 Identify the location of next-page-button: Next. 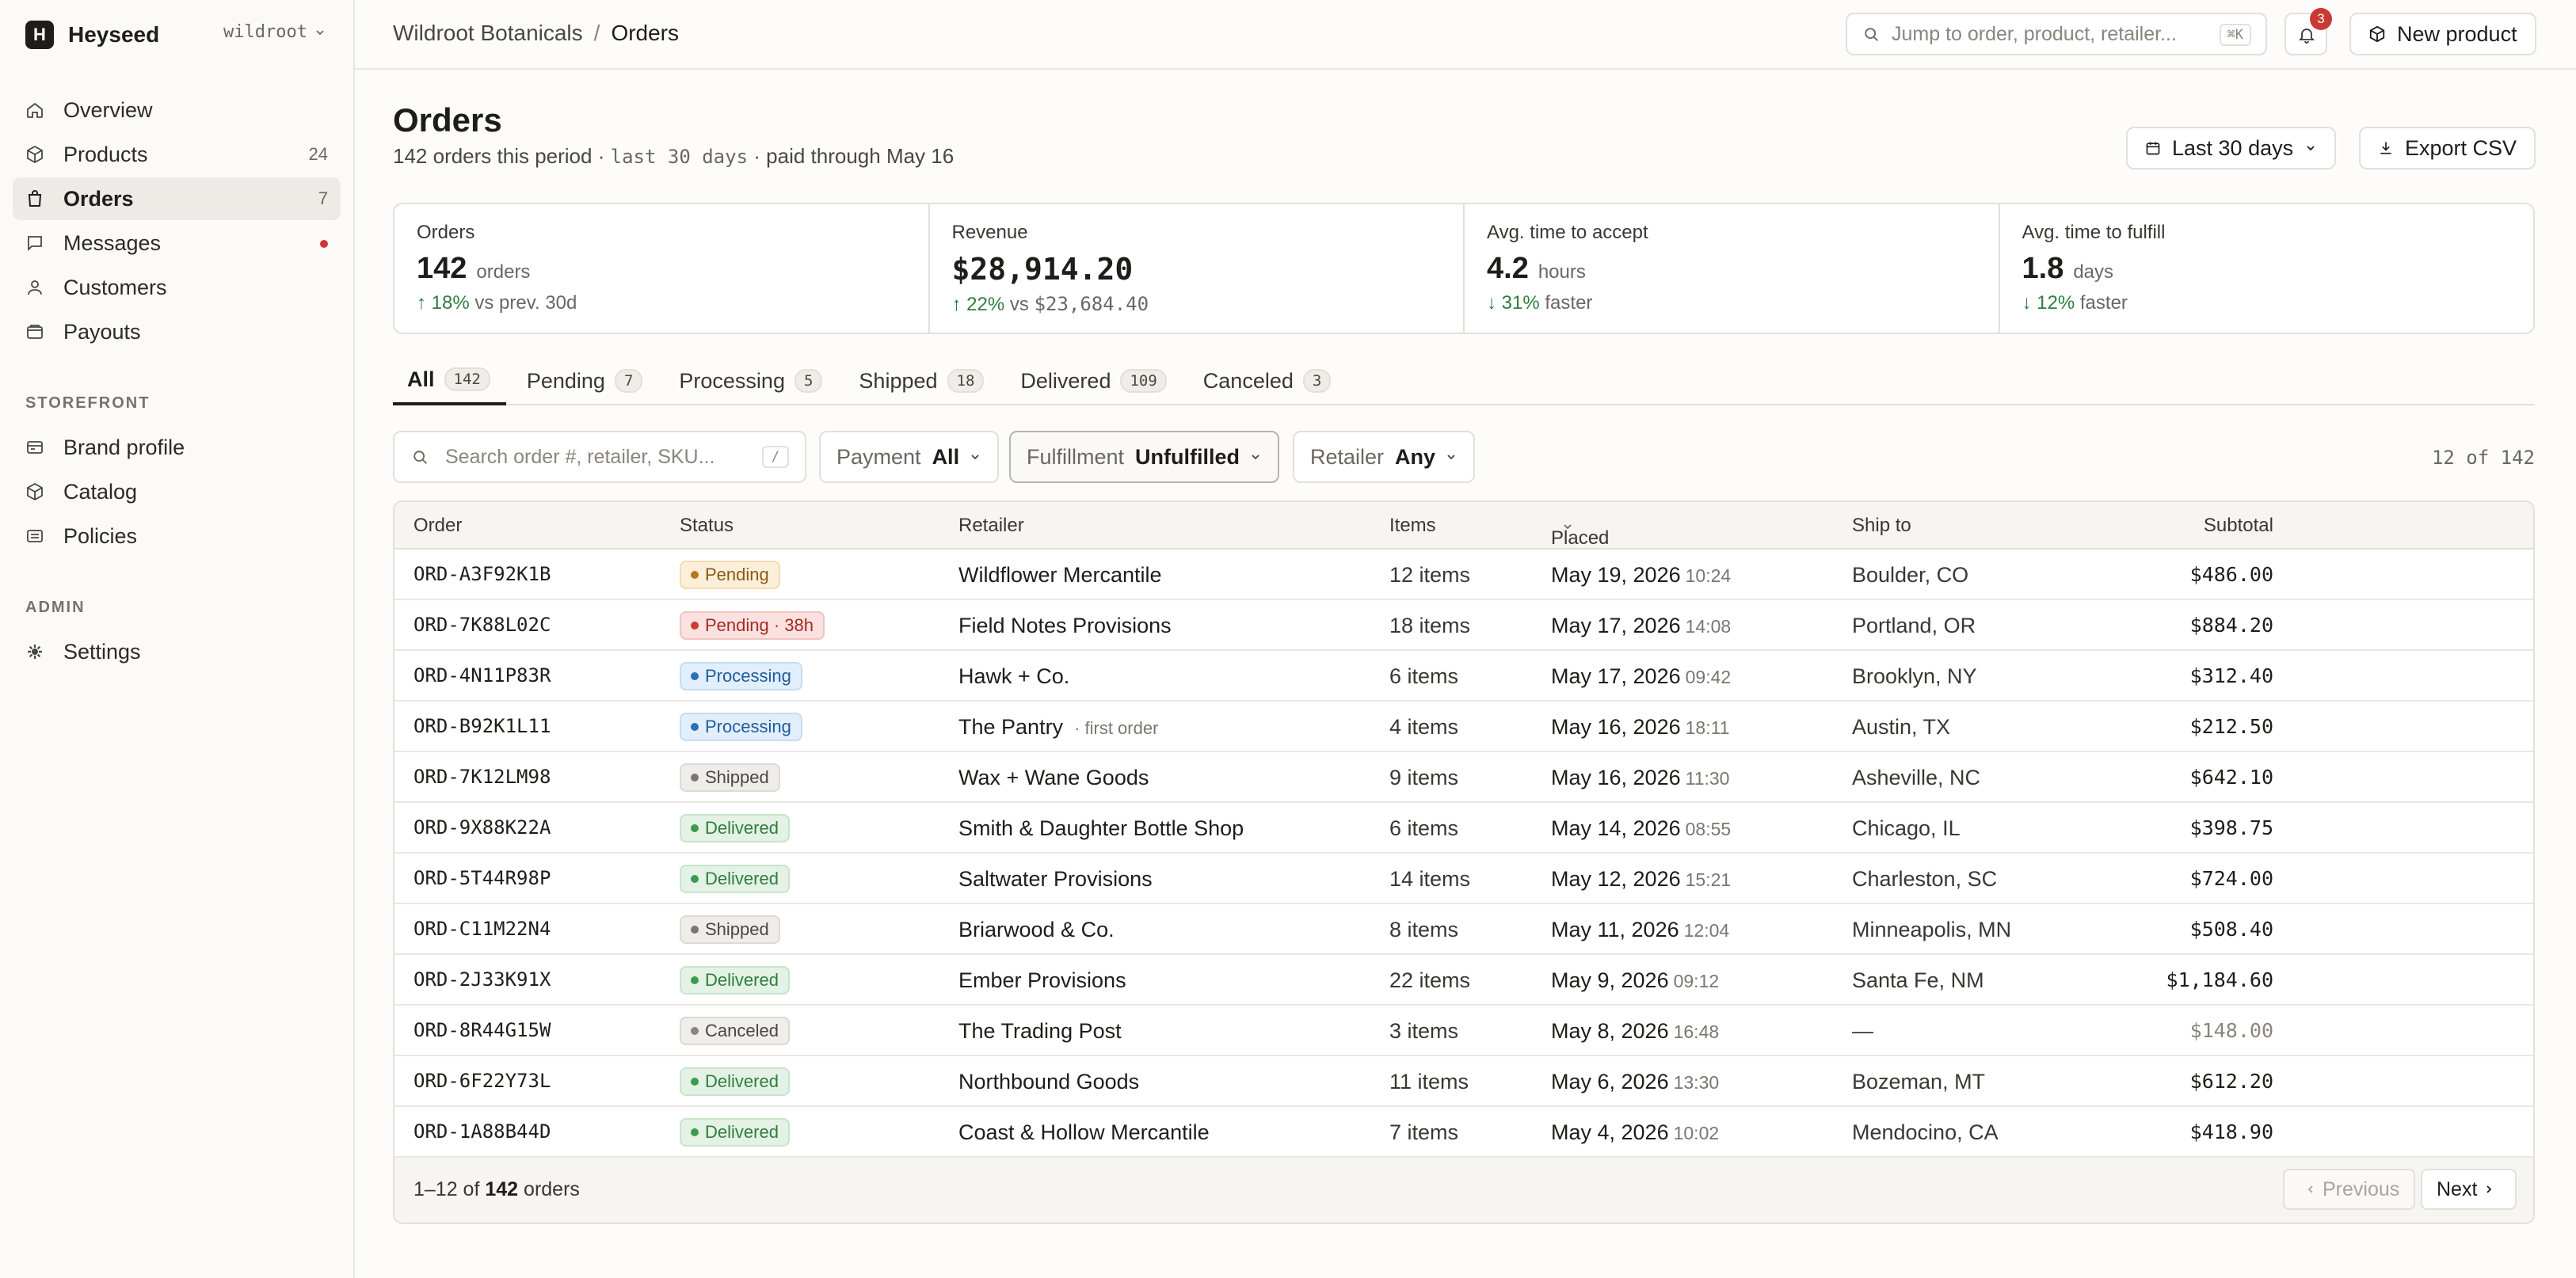
(2469, 1189).